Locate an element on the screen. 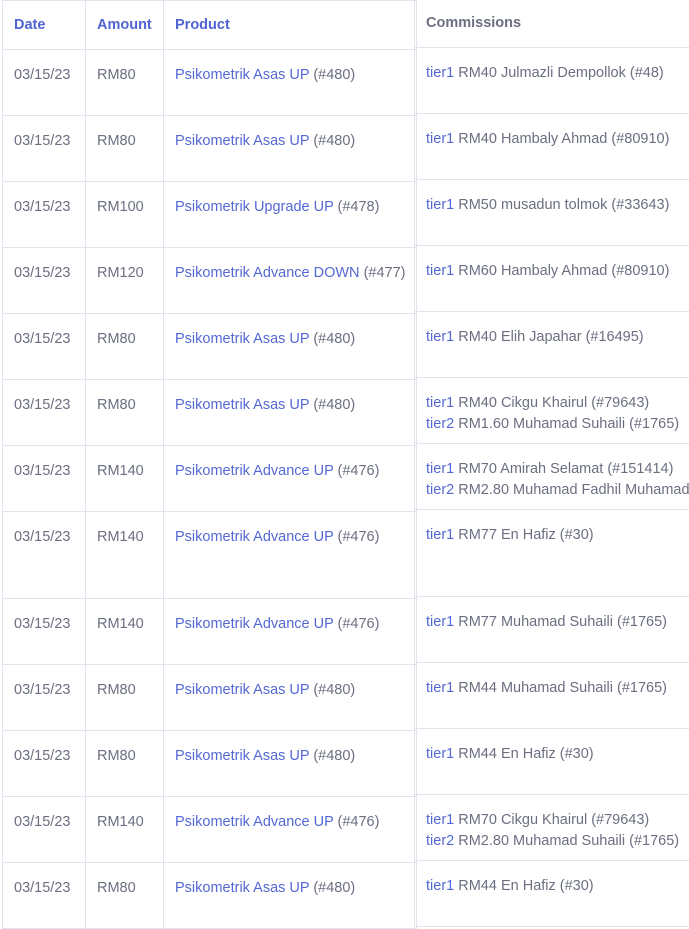 The width and height of the screenshot is (689, 929). product-cell: Psikometrik Advance DOWN (#477) is located at coordinates (290, 281).